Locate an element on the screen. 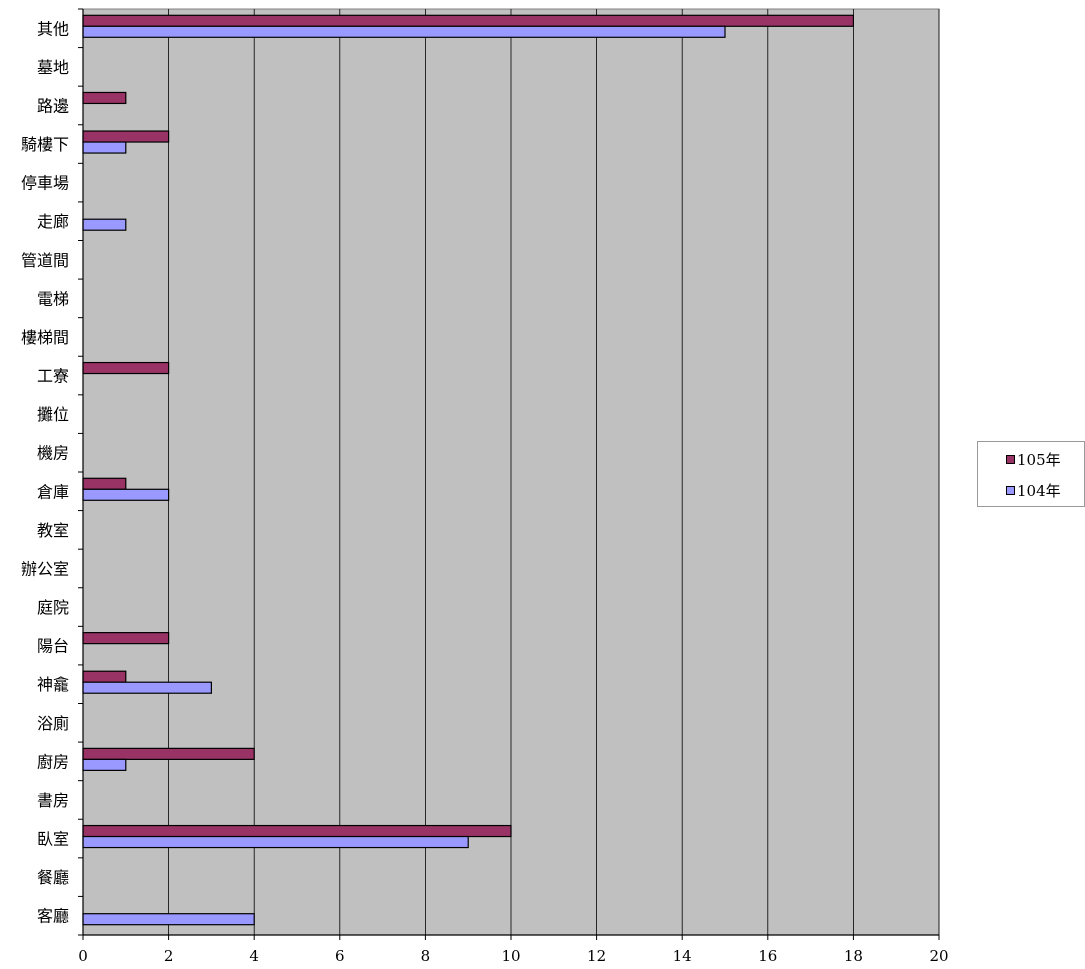  bar-104年-廚房 is located at coordinates (104, 764).